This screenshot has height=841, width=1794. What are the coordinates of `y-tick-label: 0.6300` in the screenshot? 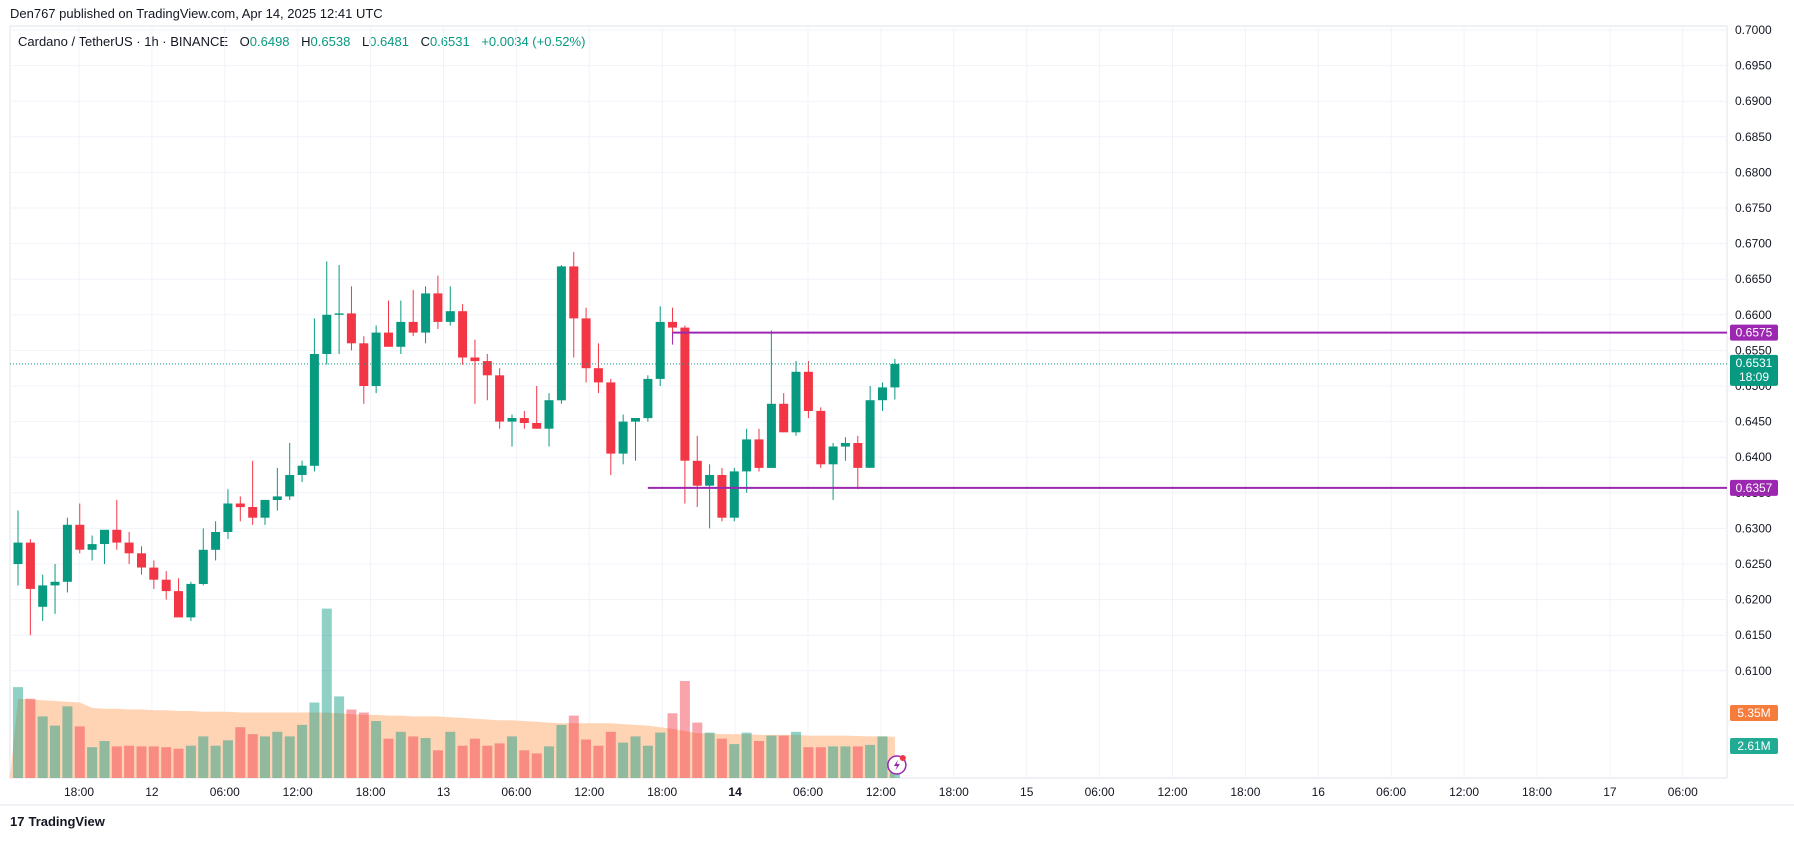 It's located at (1753, 528).